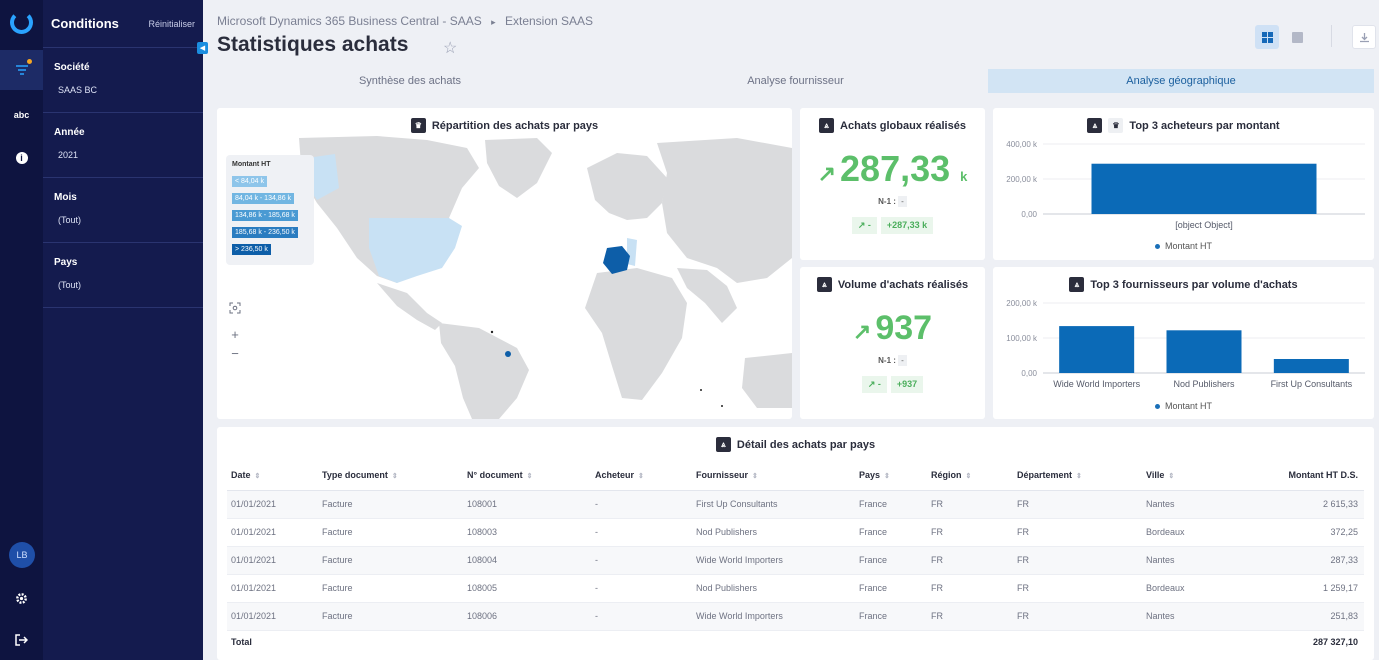 This screenshot has width=1379, height=660. I want to click on grid-icon, so click(1267, 37).